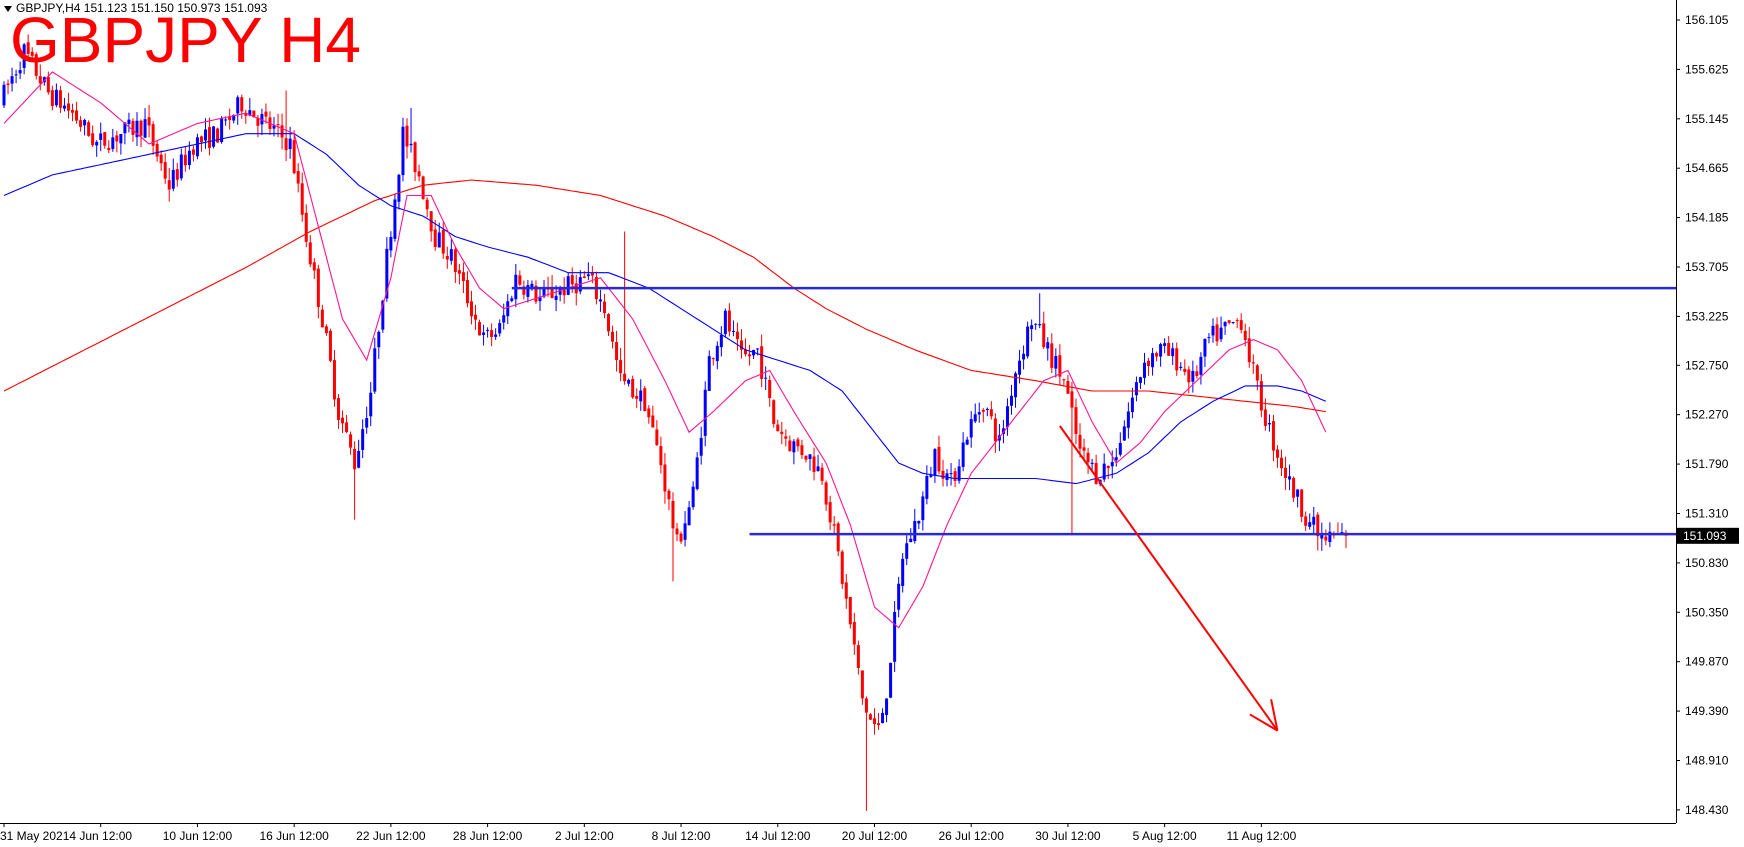 Image resolution: width=1744 pixels, height=847 pixels. I want to click on x-tick-label: 16 Jun 12:00, so click(294, 836).